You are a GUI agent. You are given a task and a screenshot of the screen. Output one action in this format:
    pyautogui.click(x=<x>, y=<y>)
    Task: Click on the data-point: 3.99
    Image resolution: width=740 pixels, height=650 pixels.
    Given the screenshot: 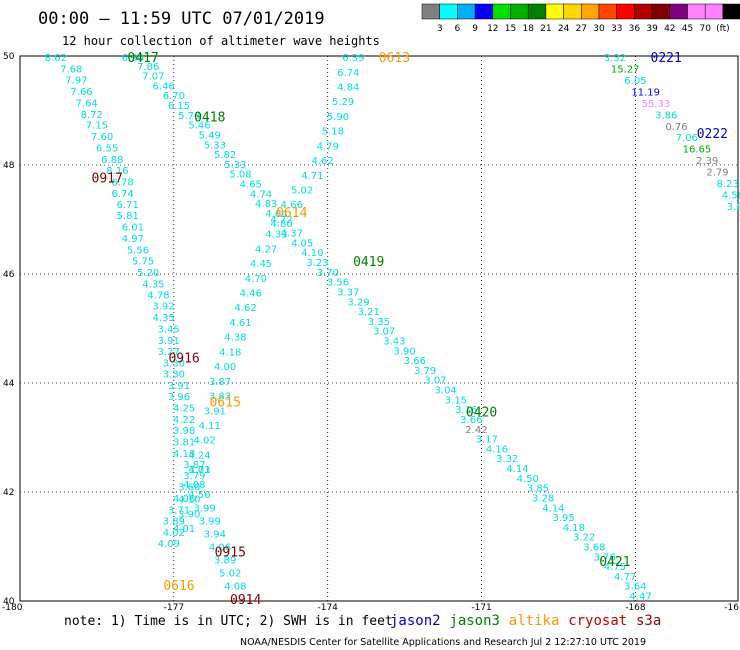 What is the action you would take?
    pyautogui.click(x=204, y=508)
    